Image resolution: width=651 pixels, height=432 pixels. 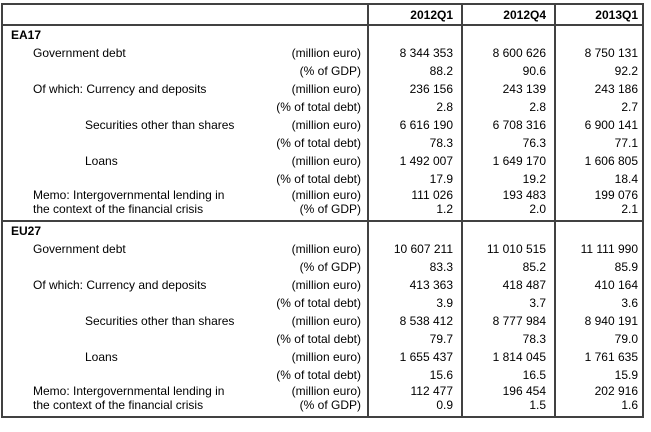 I want to click on value-cell: 112 477, so click(x=414, y=391).